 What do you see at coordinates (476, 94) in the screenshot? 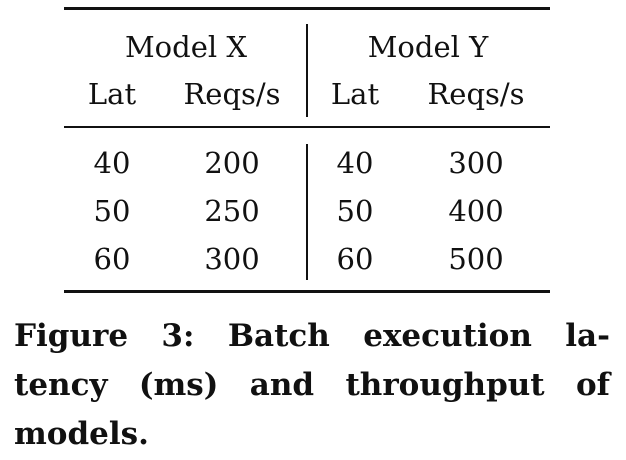
I see `subheader-reqs-y: Reqs/s` at bounding box center [476, 94].